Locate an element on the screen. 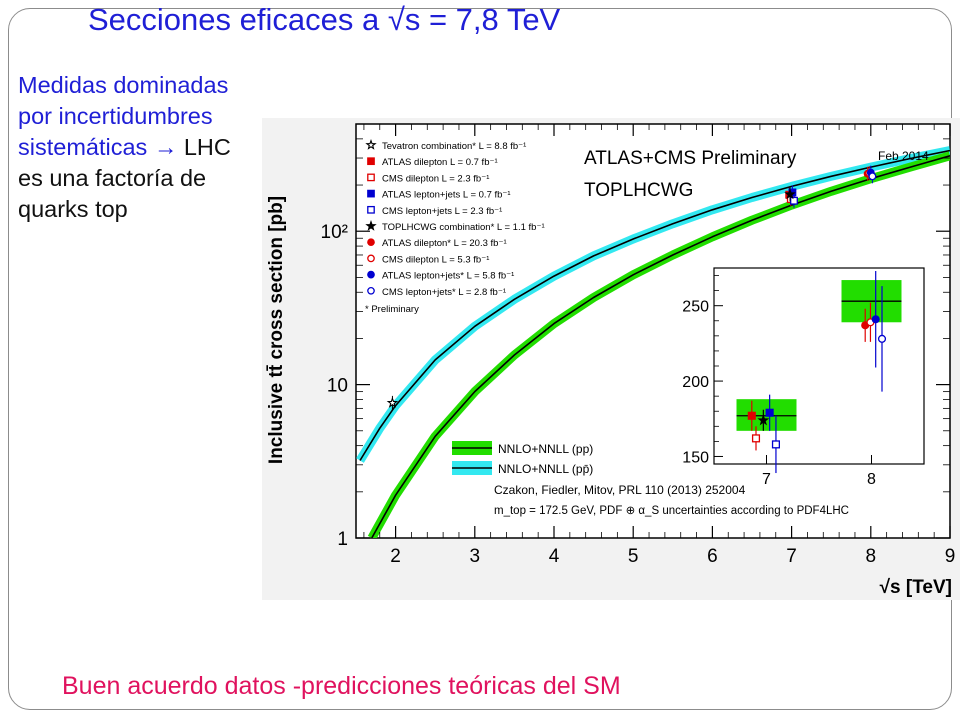 The width and height of the screenshot is (960, 720). x-tick-label: 9 is located at coordinates (950, 556).